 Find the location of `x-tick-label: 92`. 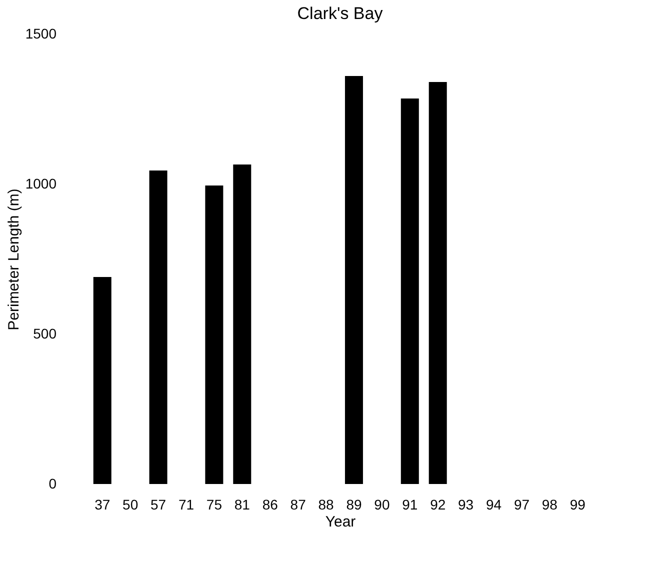

x-tick-label: 92 is located at coordinates (438, 504).